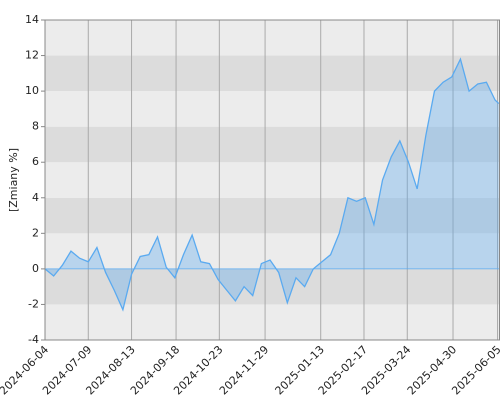 The height and width of the screenshot is (404, 500). Describe the element at coordinates (33, 303) in the screenshot. I see `y-tick-label: -2` at that location.